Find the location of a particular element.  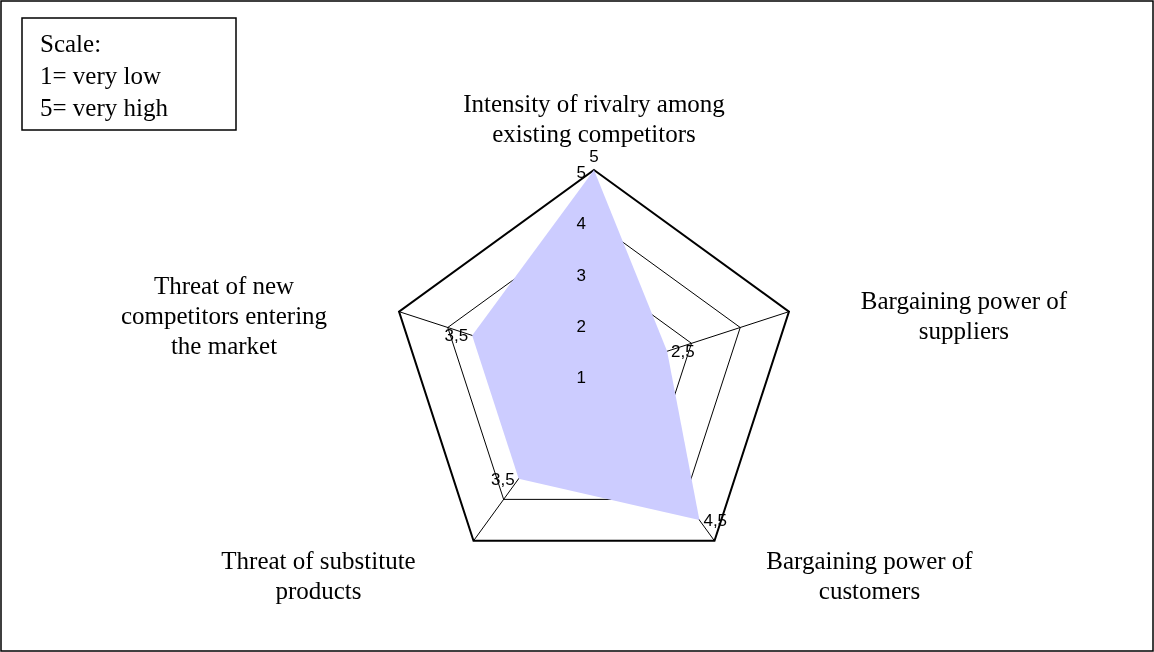

spoke-label: Intensity of rivalry among existing competitors is located at coordinates (594, 118).